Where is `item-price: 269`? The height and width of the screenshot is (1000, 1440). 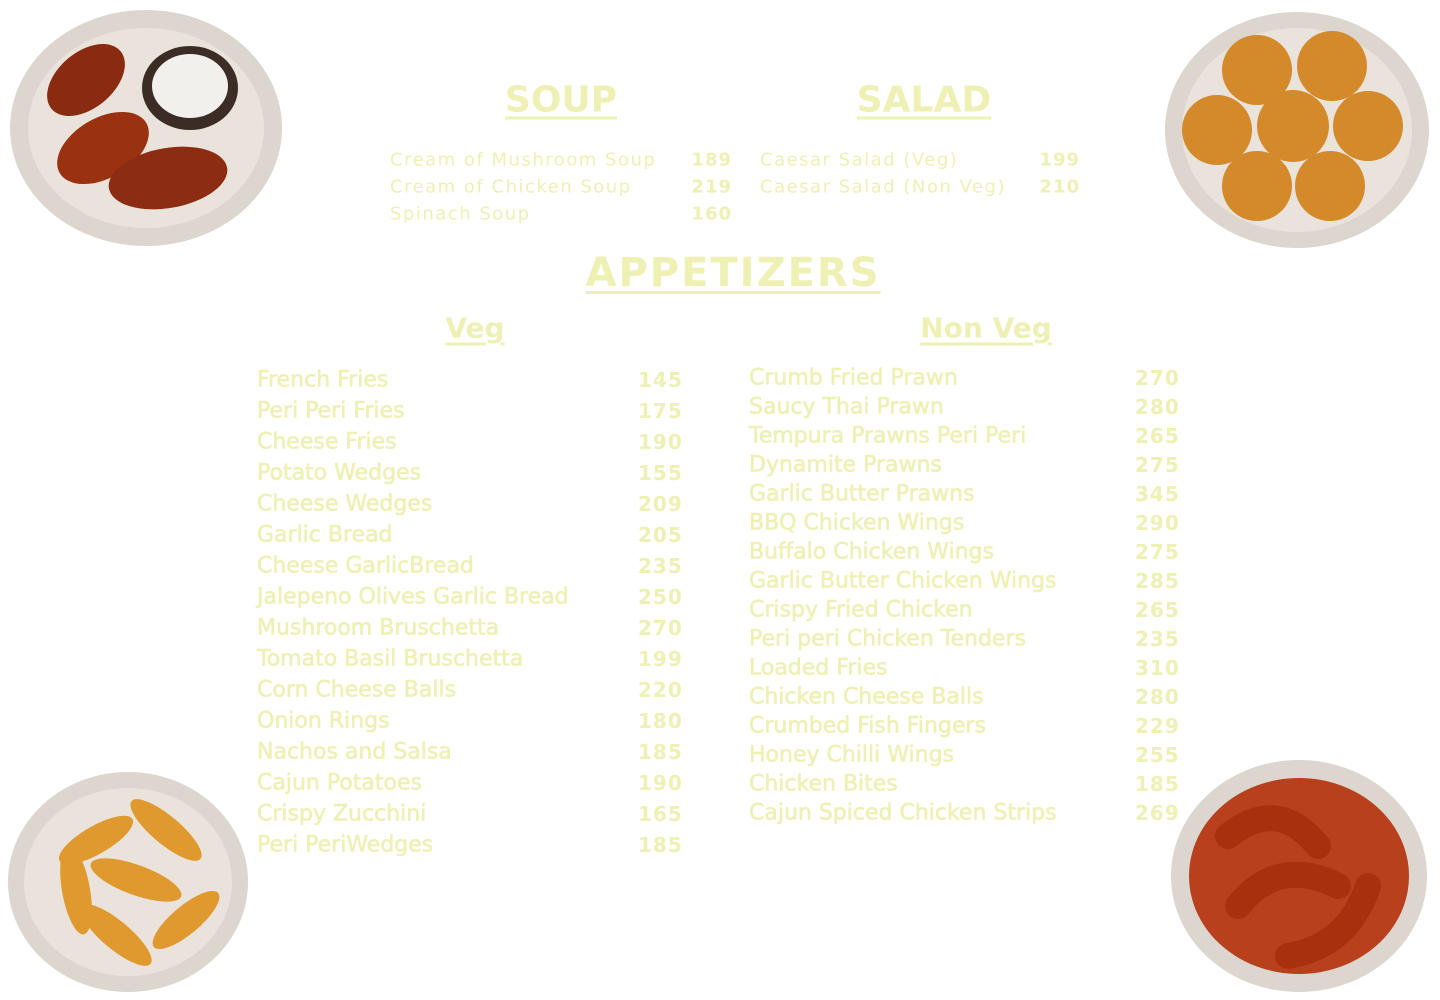
item-price: 269 is located at coordinates (1157, 813).